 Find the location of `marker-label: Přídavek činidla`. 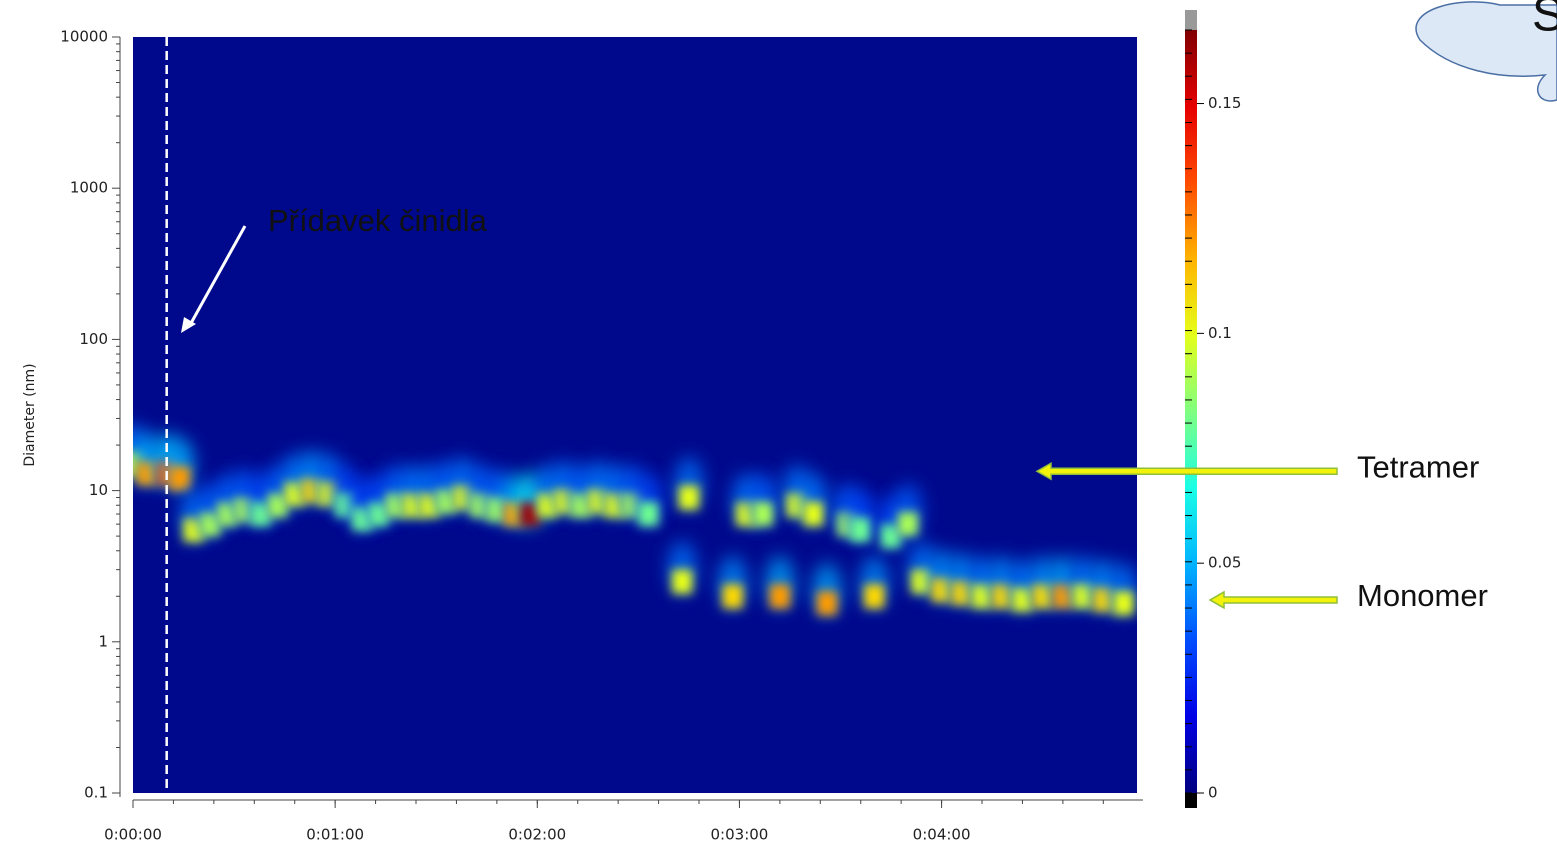

marker-label: Přídavek činidla is located at coordinates (378, 220).